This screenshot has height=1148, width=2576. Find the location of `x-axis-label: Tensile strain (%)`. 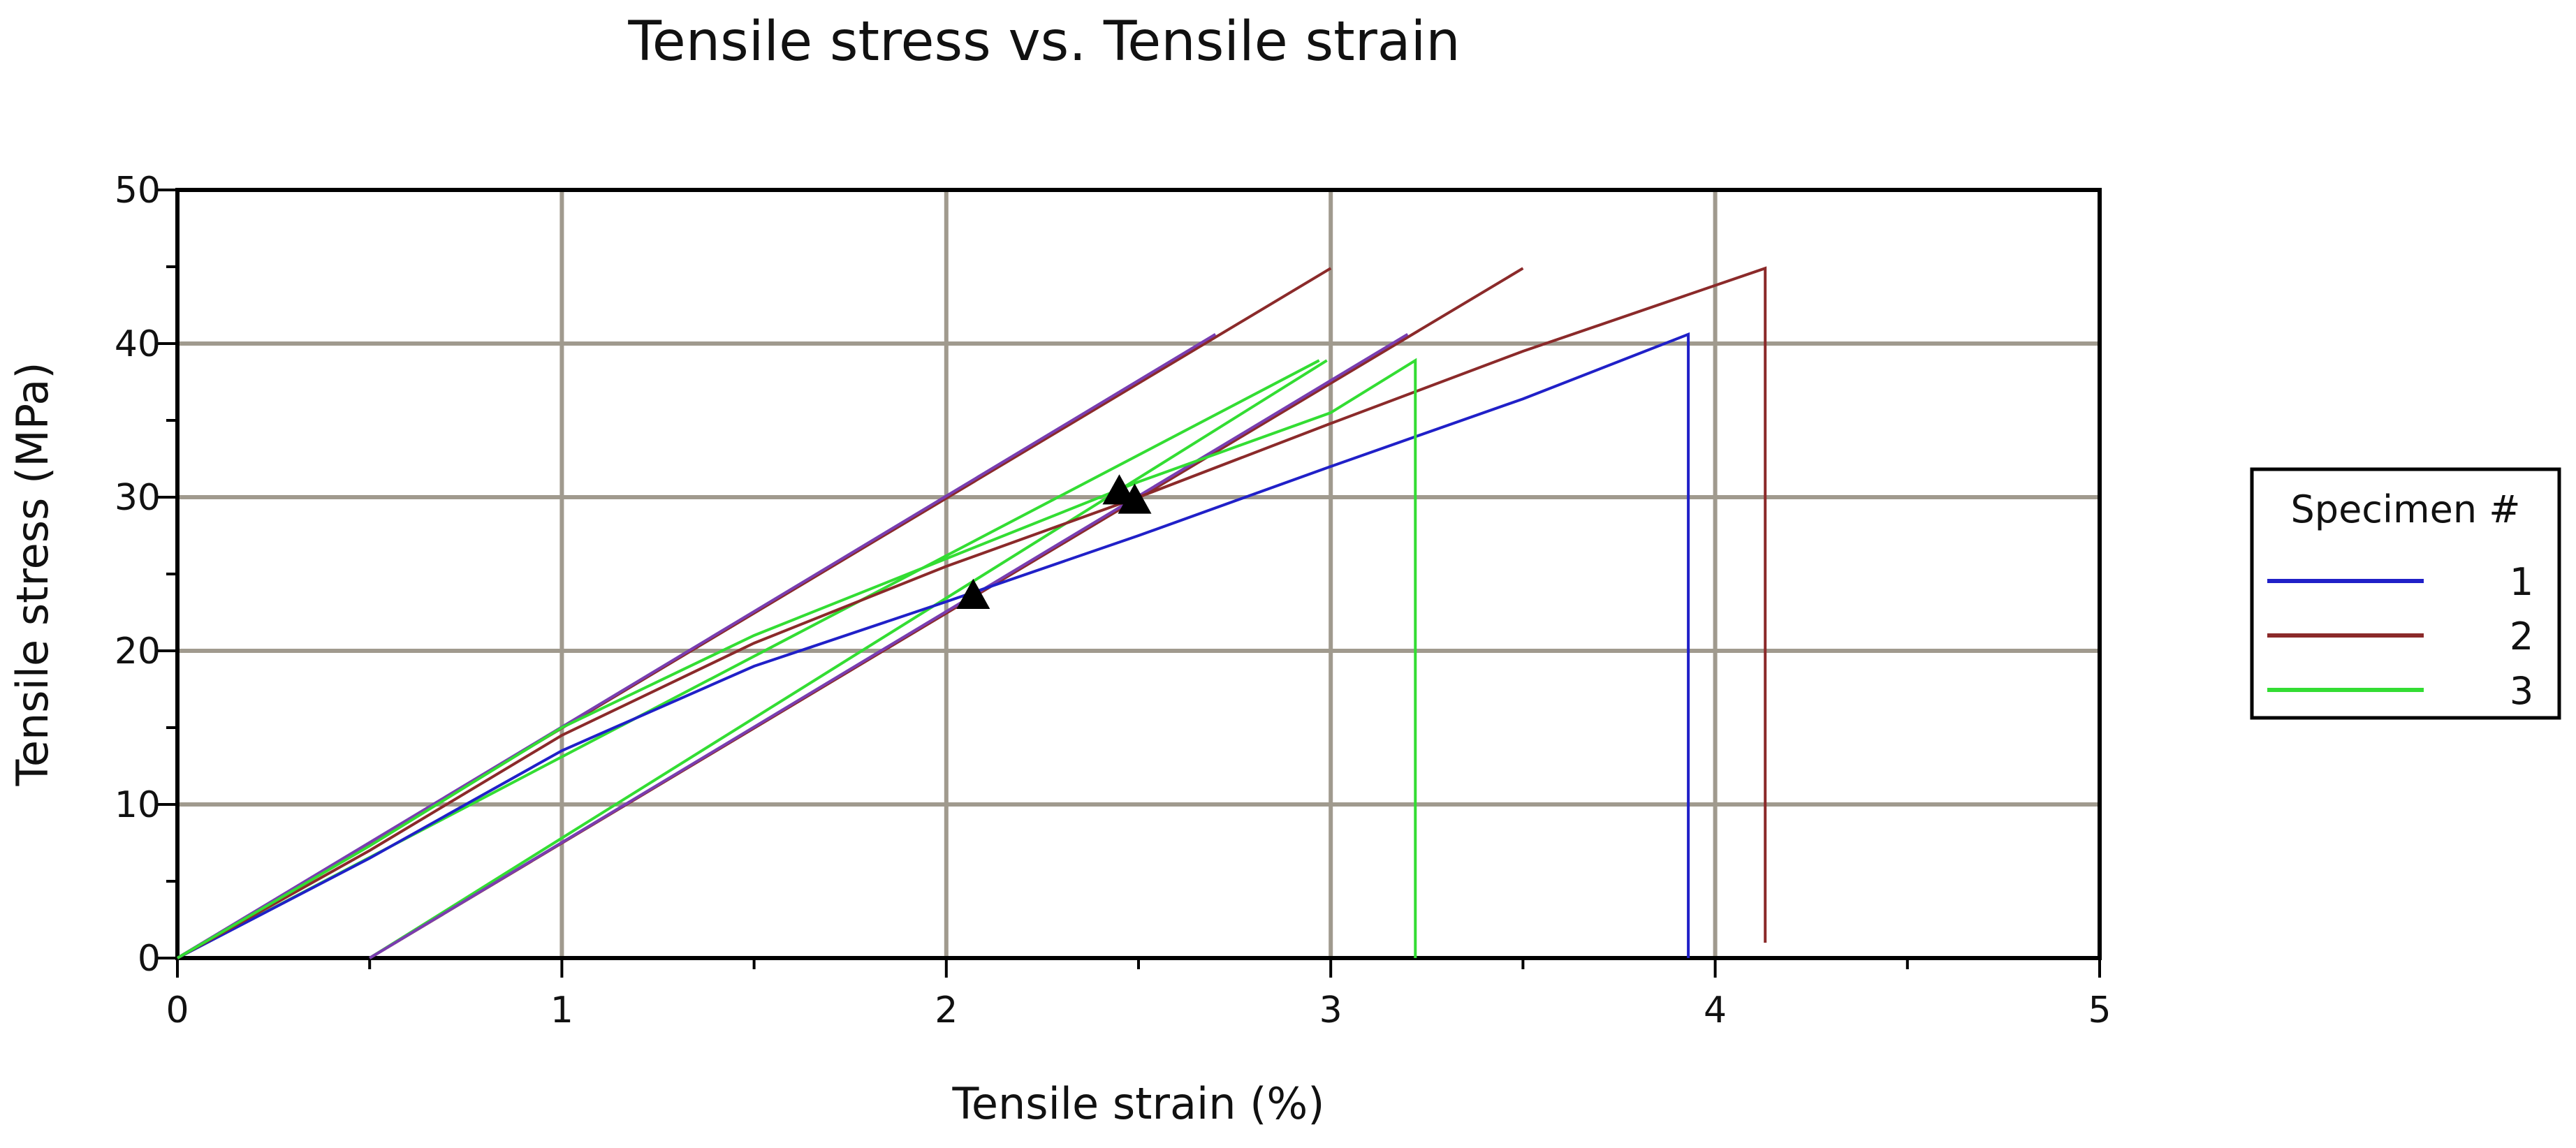

x-axis-label: Tensile strain (%) is located at coordinates (1138, 1103).